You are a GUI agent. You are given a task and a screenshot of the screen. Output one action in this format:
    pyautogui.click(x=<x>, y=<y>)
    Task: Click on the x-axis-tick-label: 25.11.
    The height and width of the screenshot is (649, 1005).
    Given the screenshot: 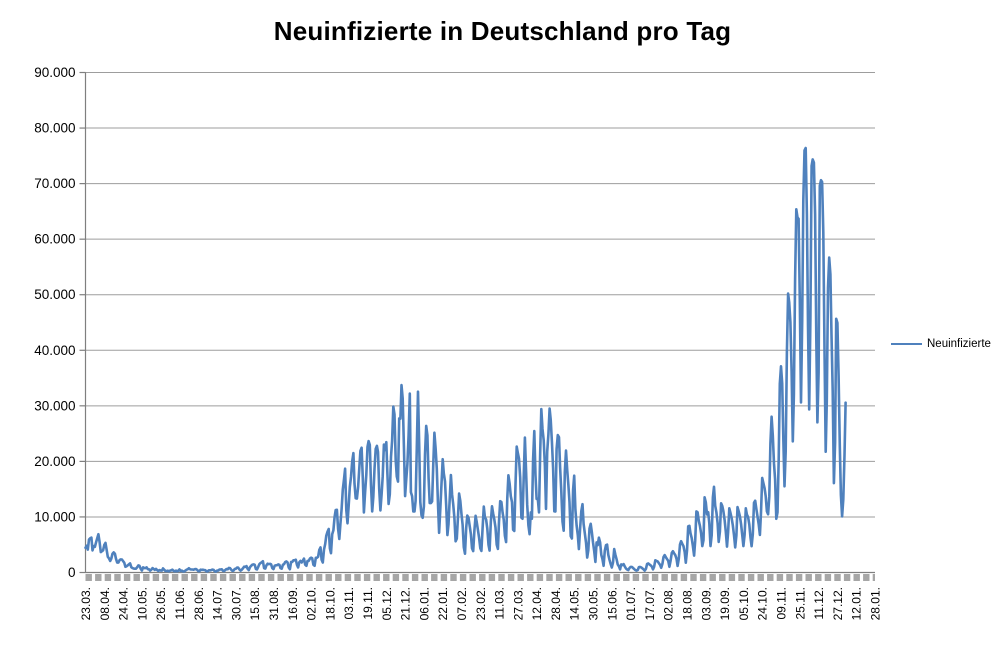 What is the action you would take?
    pyautogui.click(x=800, y=603)
    